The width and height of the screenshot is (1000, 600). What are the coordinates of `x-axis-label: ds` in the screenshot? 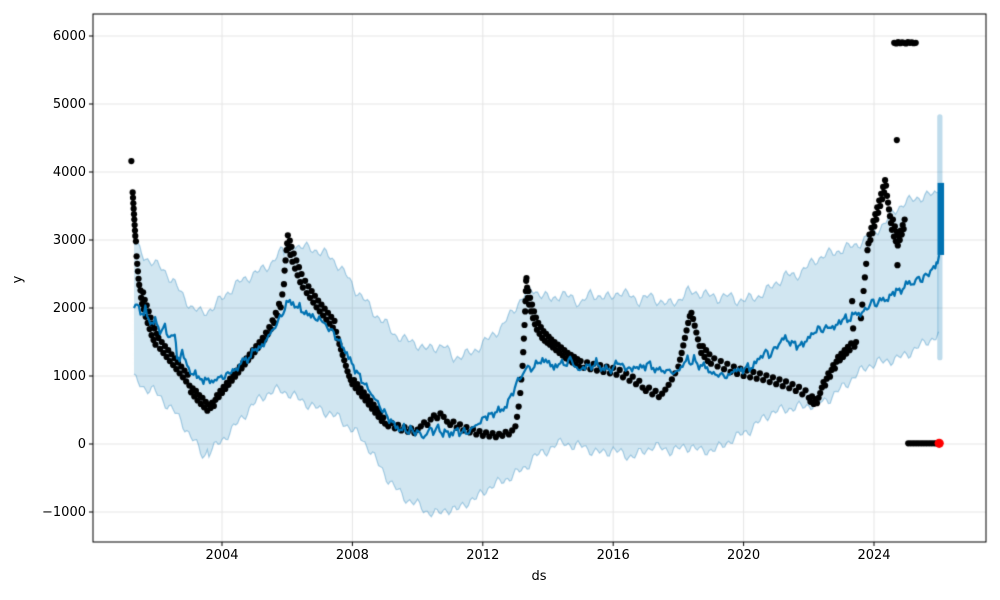 It's located at (539, 576).